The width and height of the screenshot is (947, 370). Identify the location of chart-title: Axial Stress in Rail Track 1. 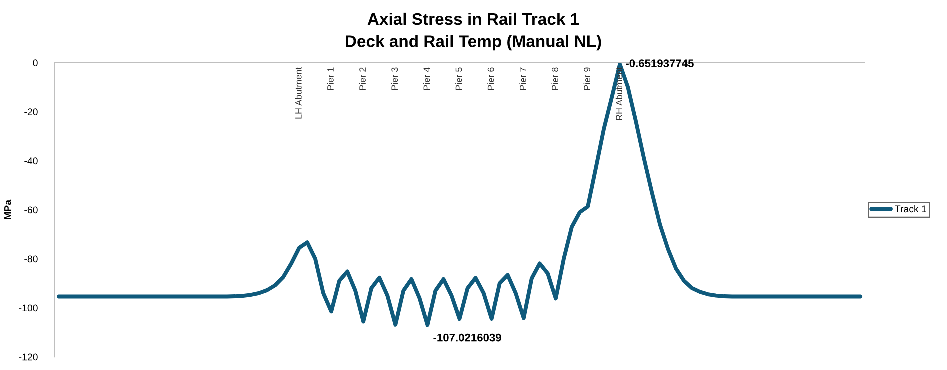
(474, 19).